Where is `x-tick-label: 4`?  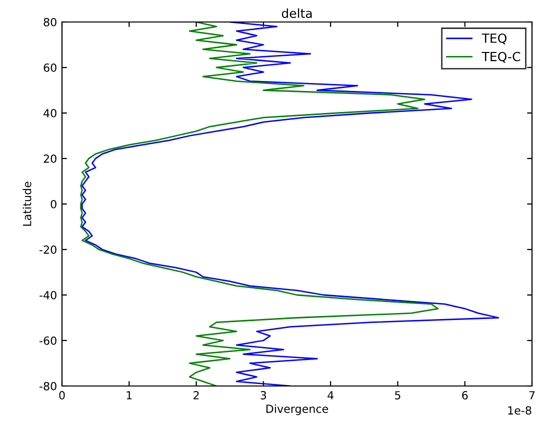
x-tick-label: 4 is located at coordinates (331, 395).